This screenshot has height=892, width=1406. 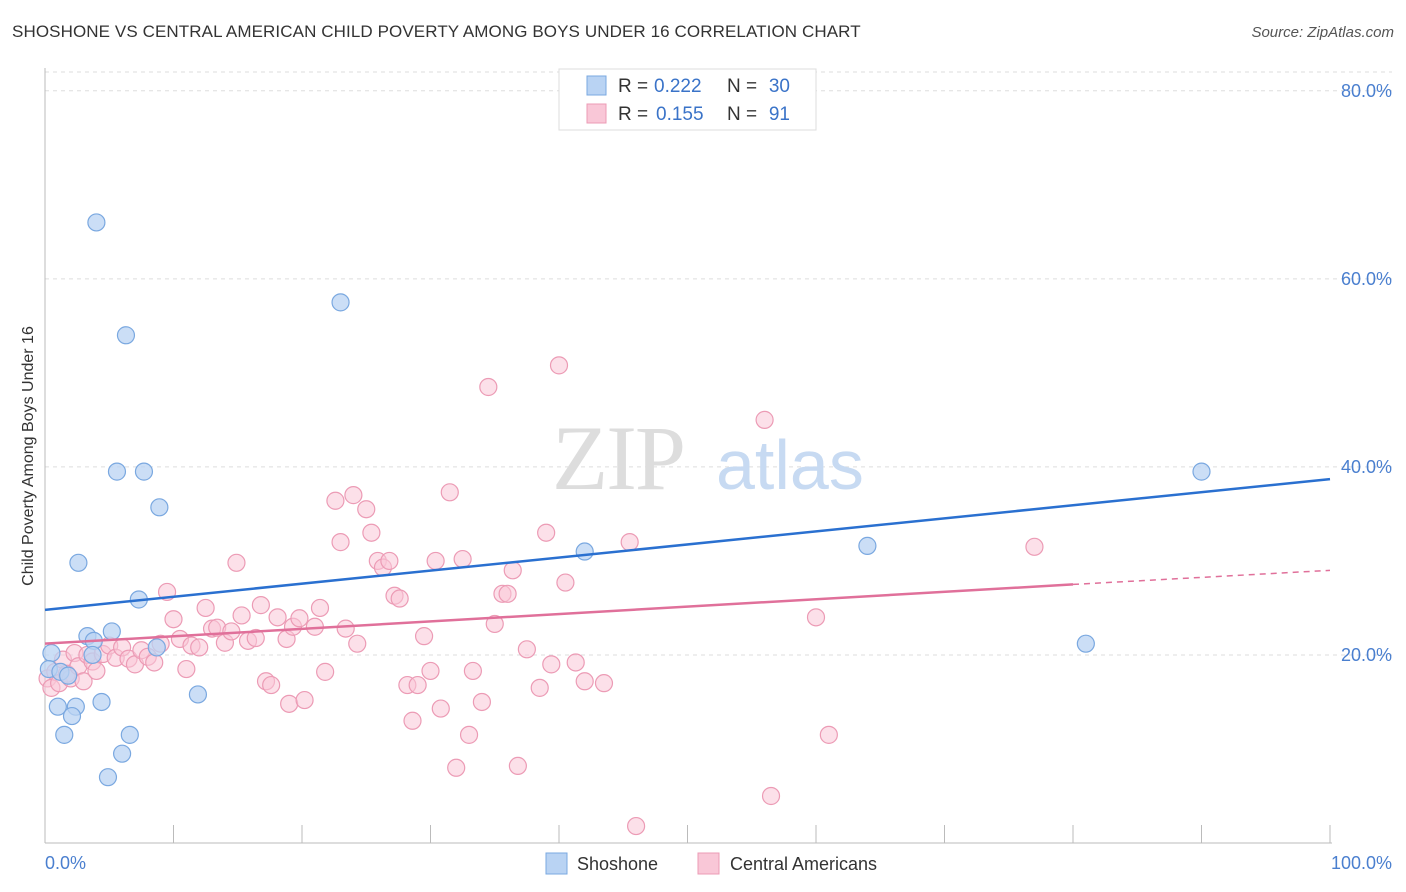 I want to click on central-americans-trend-line, so click(x=559, y=614).